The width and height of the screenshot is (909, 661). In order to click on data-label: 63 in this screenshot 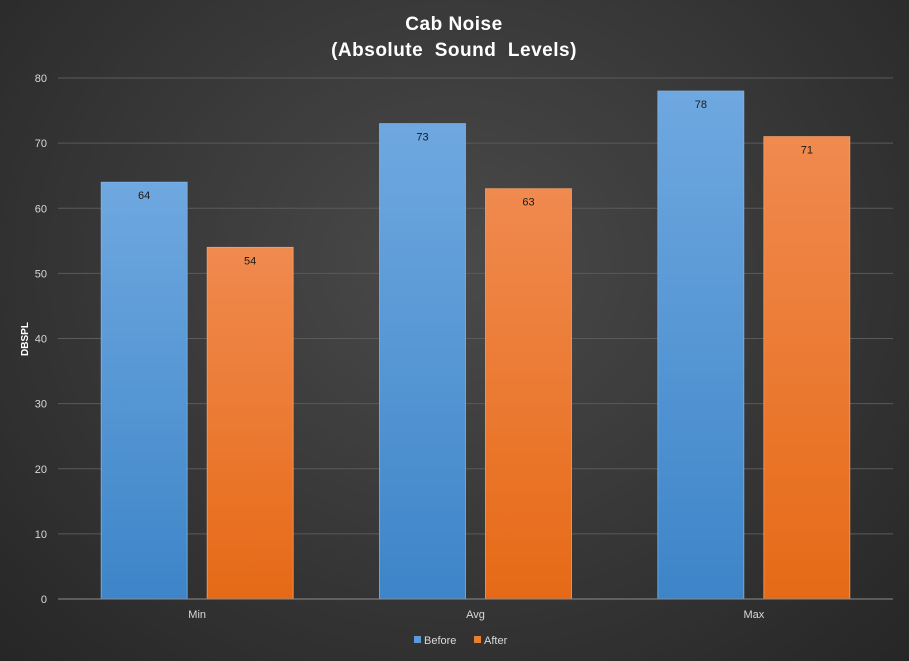, I will do `click(528, 203)`.